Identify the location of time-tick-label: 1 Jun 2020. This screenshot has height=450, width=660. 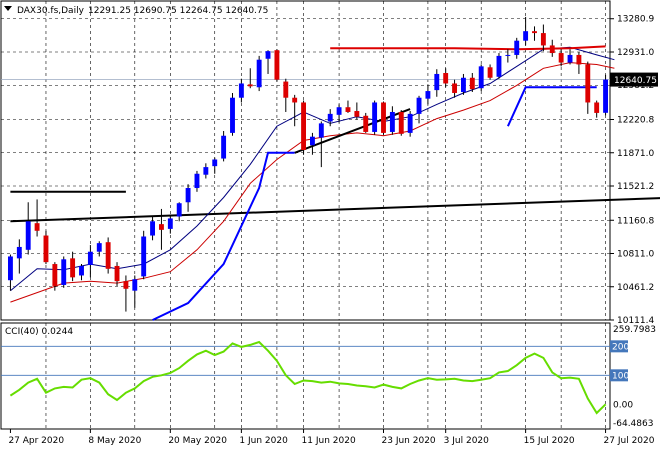
(263, 441).